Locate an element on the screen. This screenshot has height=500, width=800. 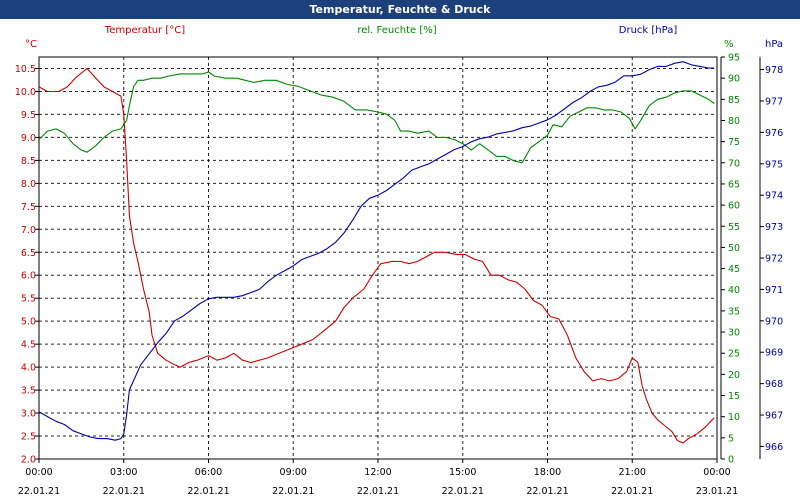
y-tick-label-temp: 7.5 is located at coordinates (28, 207).